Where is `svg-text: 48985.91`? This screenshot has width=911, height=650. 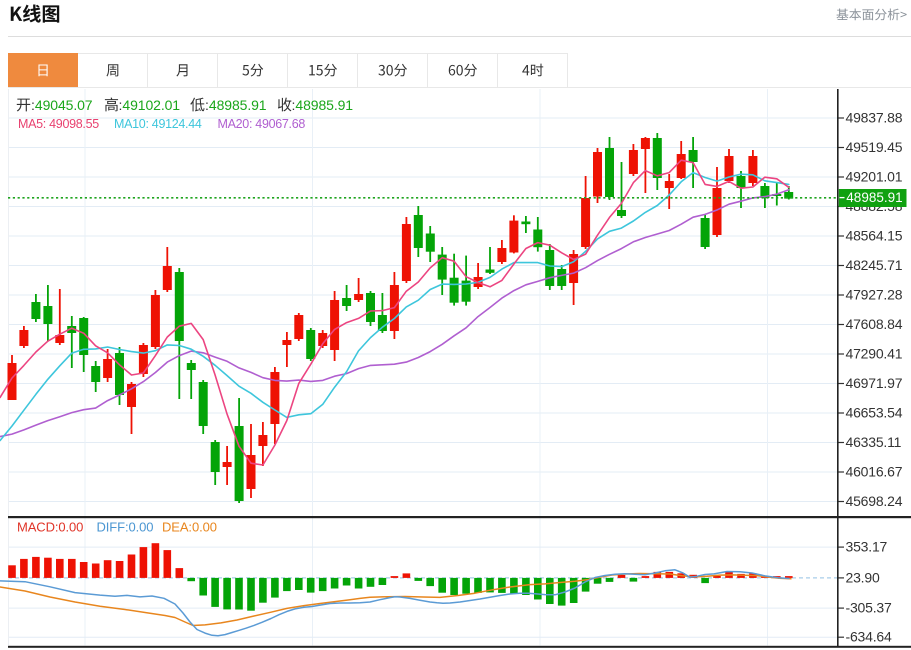 svg-text: 48985.91 is located at coordinates (874, 197).